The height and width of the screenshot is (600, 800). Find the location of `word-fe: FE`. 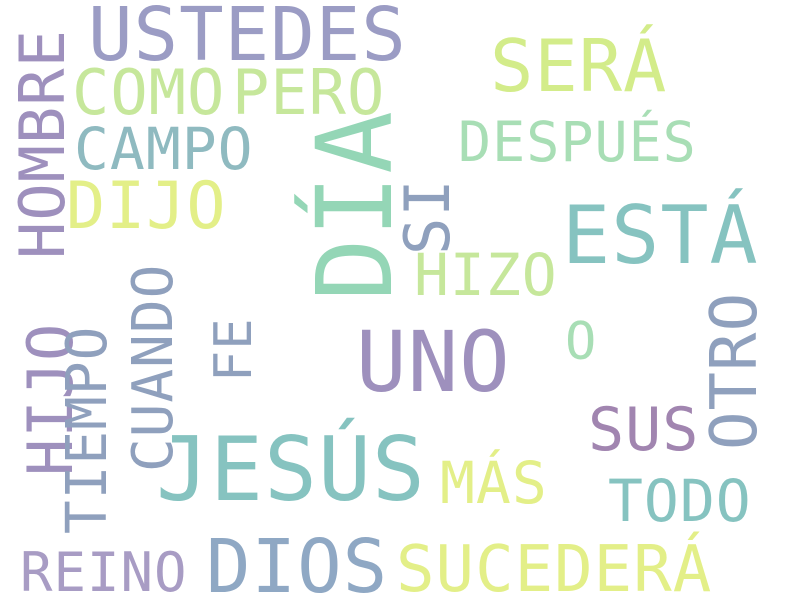

word-fe: FE is located at coordinates (234, 349).